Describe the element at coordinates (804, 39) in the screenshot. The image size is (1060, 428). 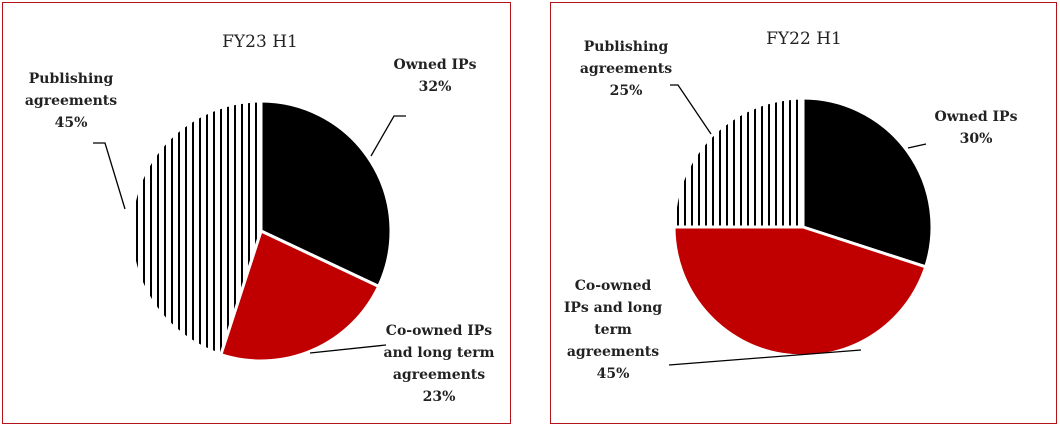
I see `chart-title: FY22 H1` at that location.